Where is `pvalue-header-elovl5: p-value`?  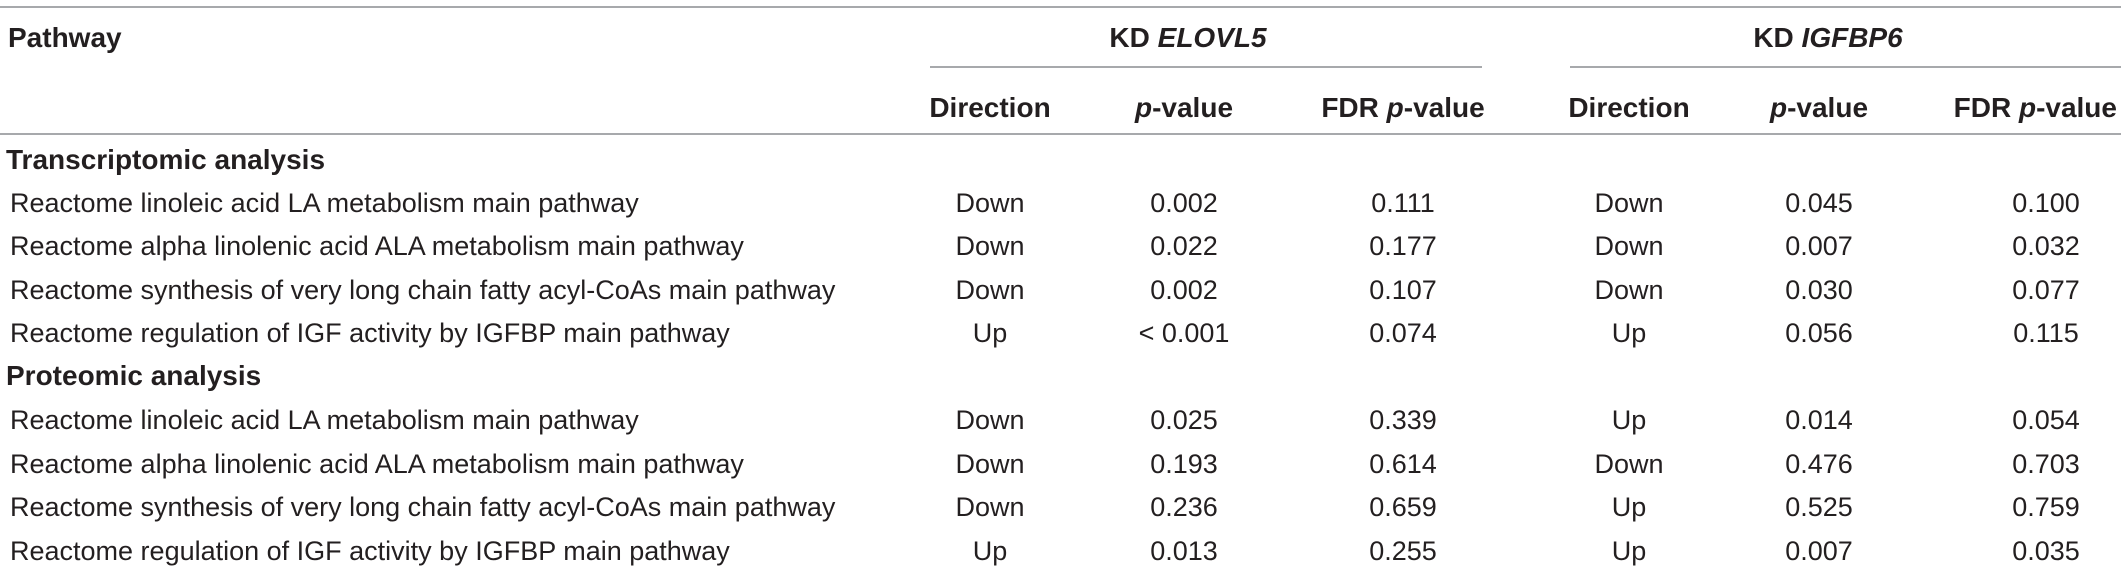 pvalue-header-elovl5: p-value is located at coordinates (1184, 108).